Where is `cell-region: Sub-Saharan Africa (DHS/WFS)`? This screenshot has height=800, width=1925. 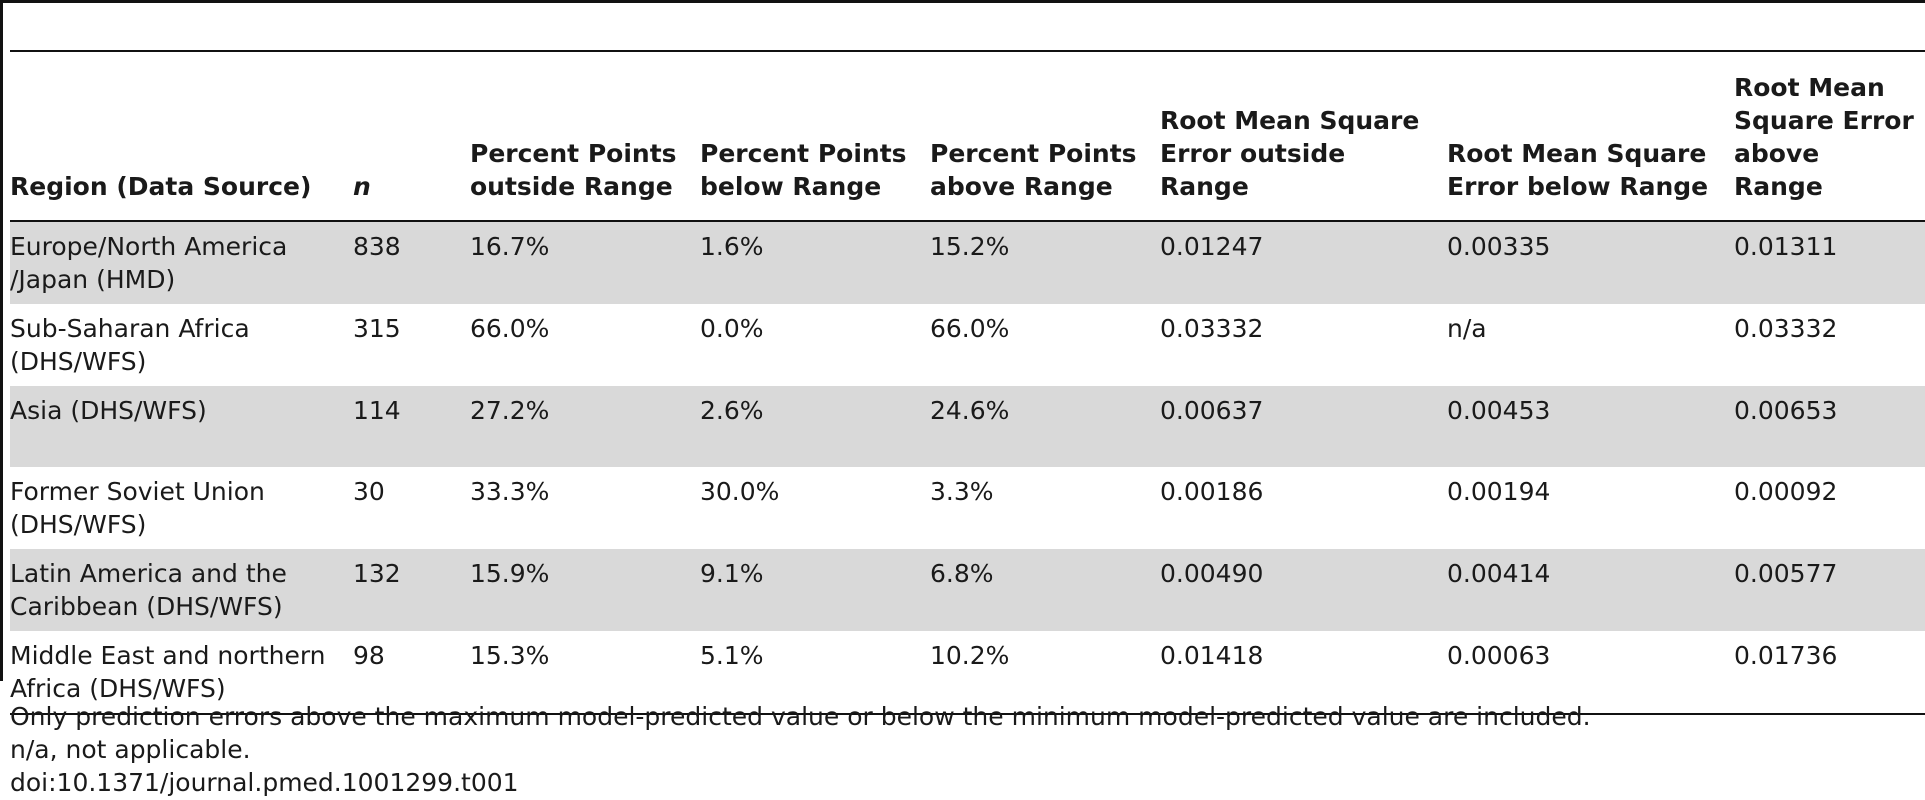
cell-region: Sub-Saharan Africa (DHS/WFS) is located at coordinates (130, 345).